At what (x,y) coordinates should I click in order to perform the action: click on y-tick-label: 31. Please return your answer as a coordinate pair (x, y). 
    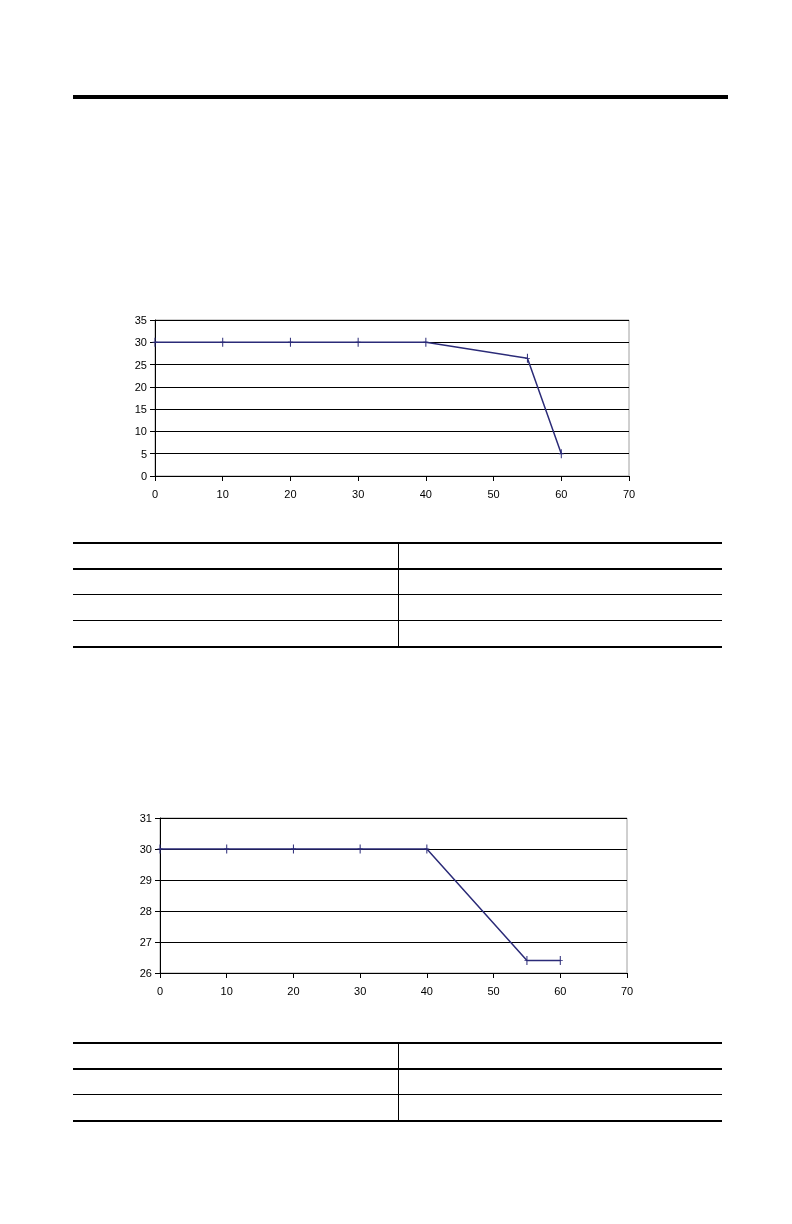
    Looking at the image, I should click on (145, 818).